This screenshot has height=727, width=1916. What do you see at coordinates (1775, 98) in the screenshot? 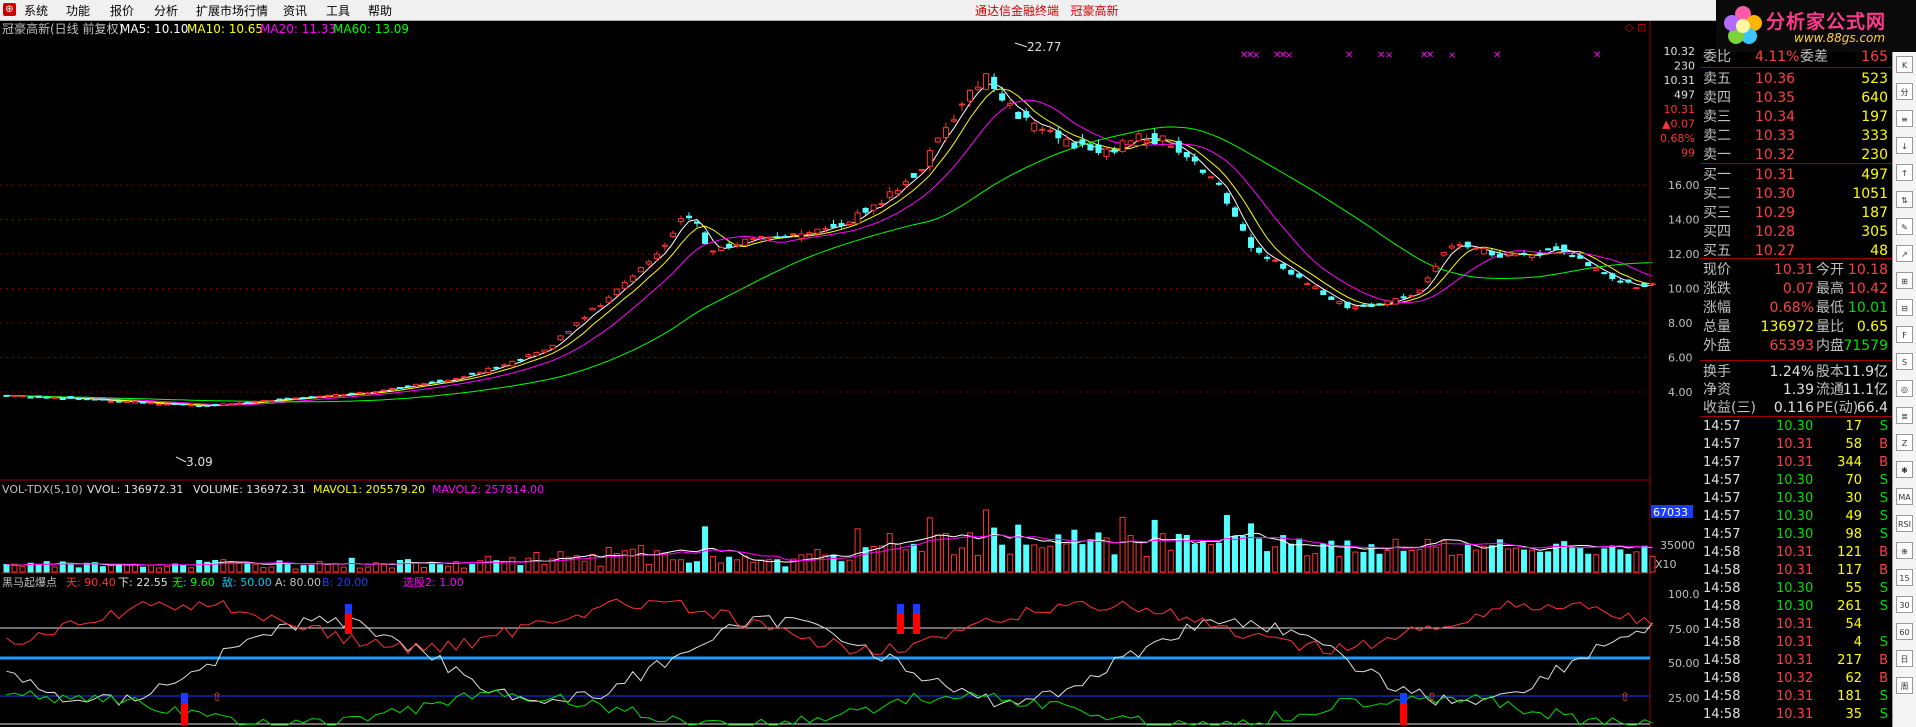
I see `order-price: 10.35` at bounding box center [1775, 98].